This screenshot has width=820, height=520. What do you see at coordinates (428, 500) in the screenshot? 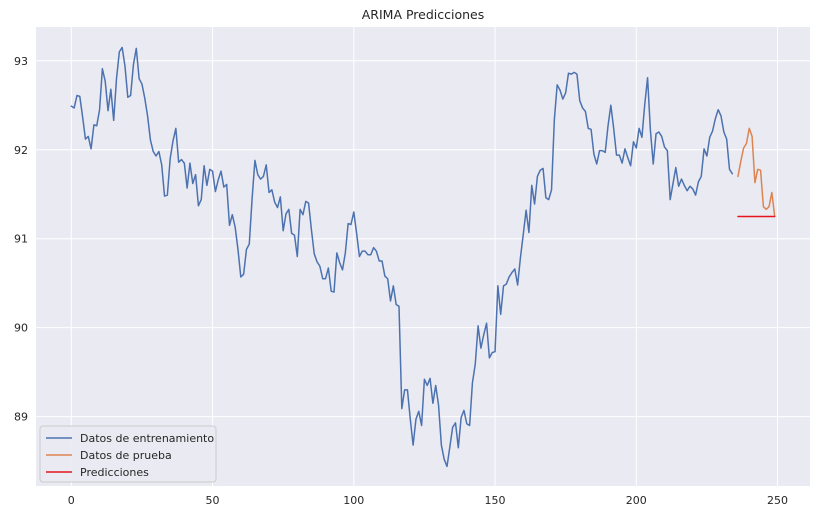
I see `x-axis-ticks: 0 50 100 150 200 250` at bounding box center [428, 500].